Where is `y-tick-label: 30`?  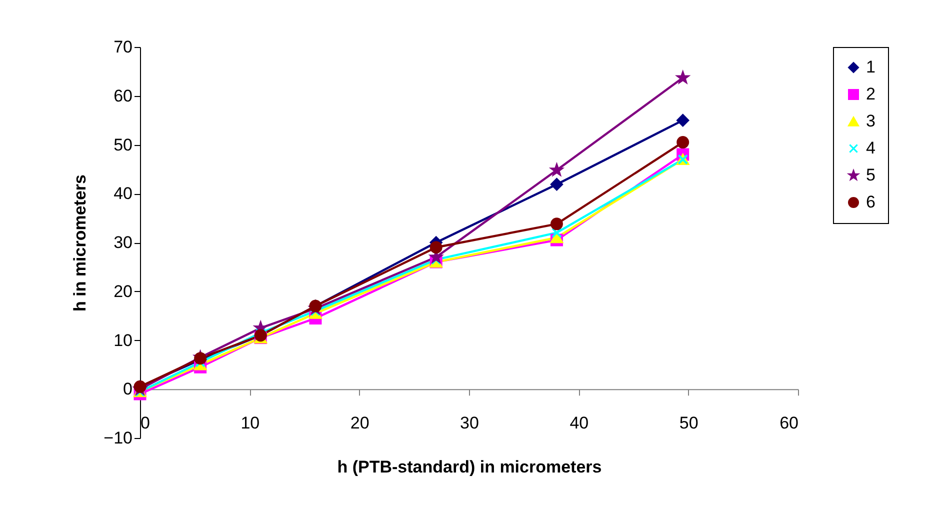 y-tick-label: 30 is located at coordinates (123, 242).